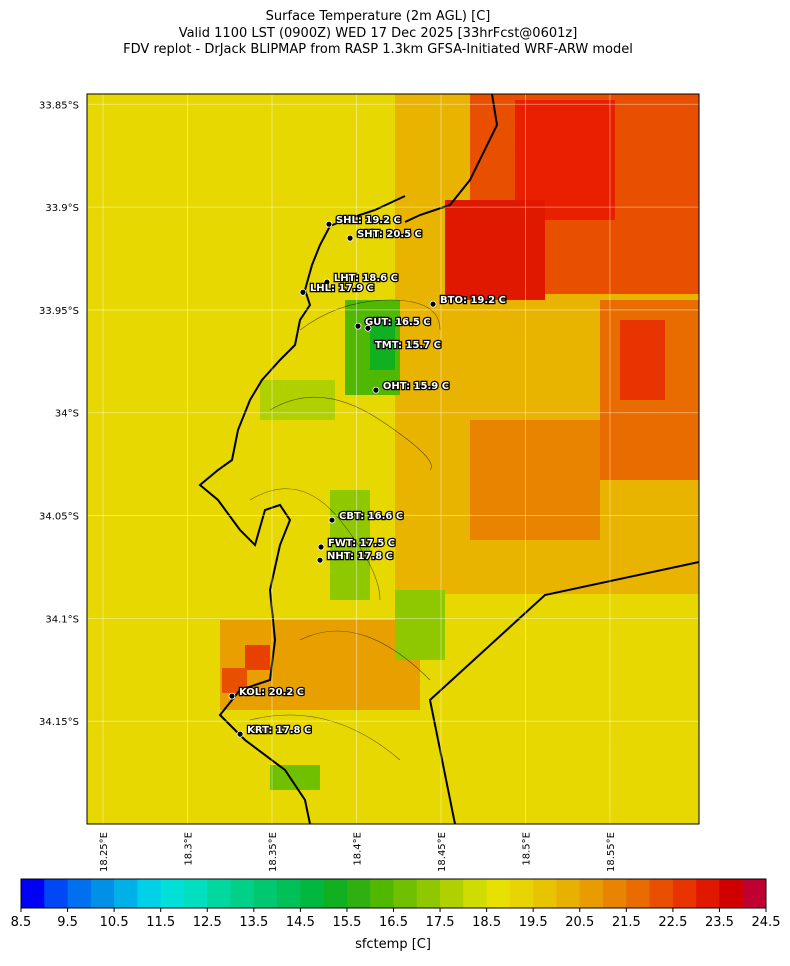 The image size is (790, 966). Describe the element at coordinates (59, 105) in the screenshot. I see `lat-tick-label: 33.85°S` at that location.